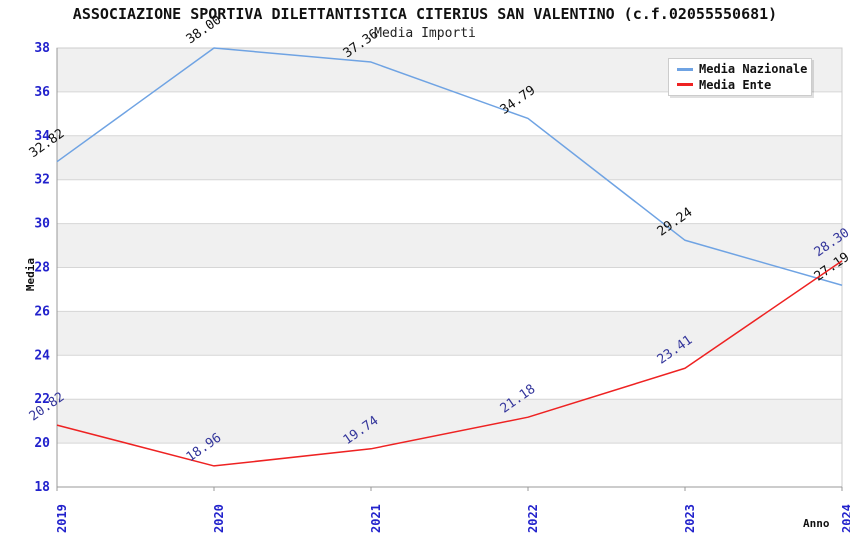  What do you see at coordinates (533, 518) in the screenshot?
I see `x-tick-label: 2022` at bounding box center [533, 518].